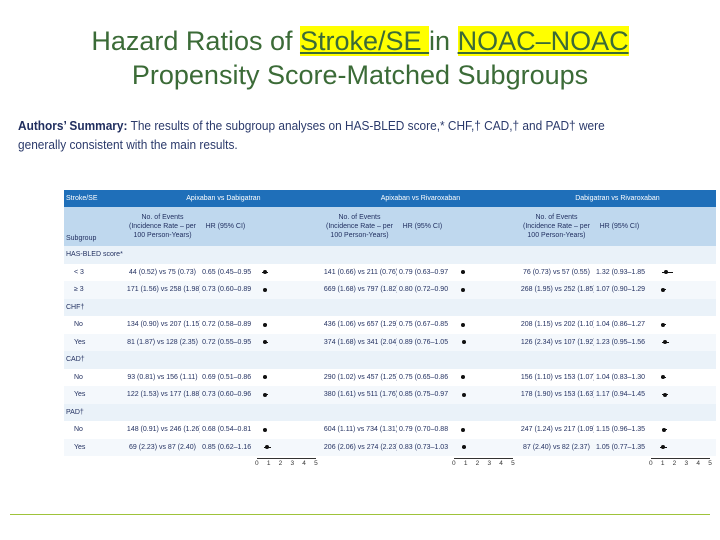 Image resolution: width=720 pixels, height=540 pixels. I want to click on events-cell: 156 (1.10) vs 153 (1.07), so click(557, 377).